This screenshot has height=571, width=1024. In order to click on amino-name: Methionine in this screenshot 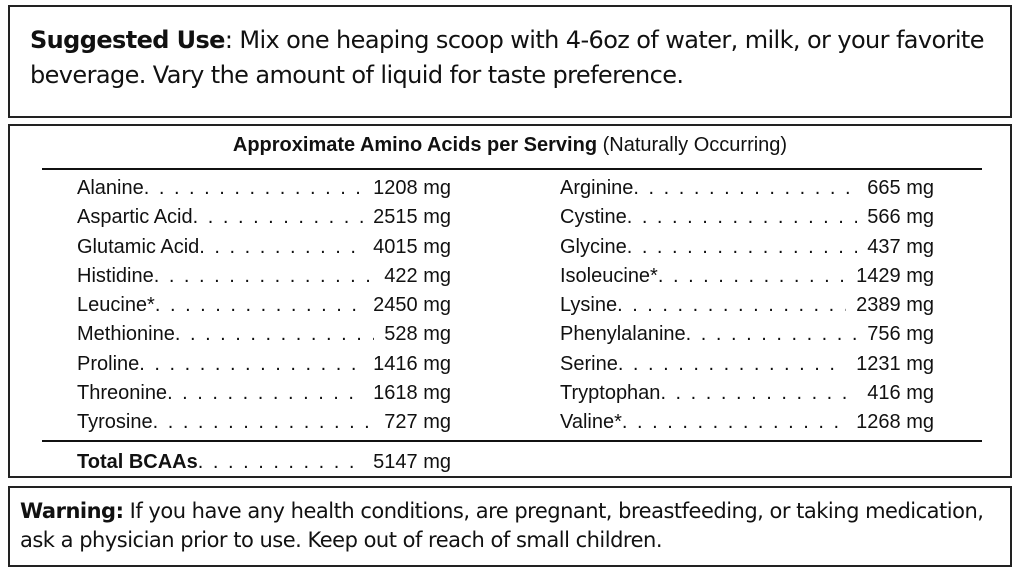, I will do `click(126, 334)`.